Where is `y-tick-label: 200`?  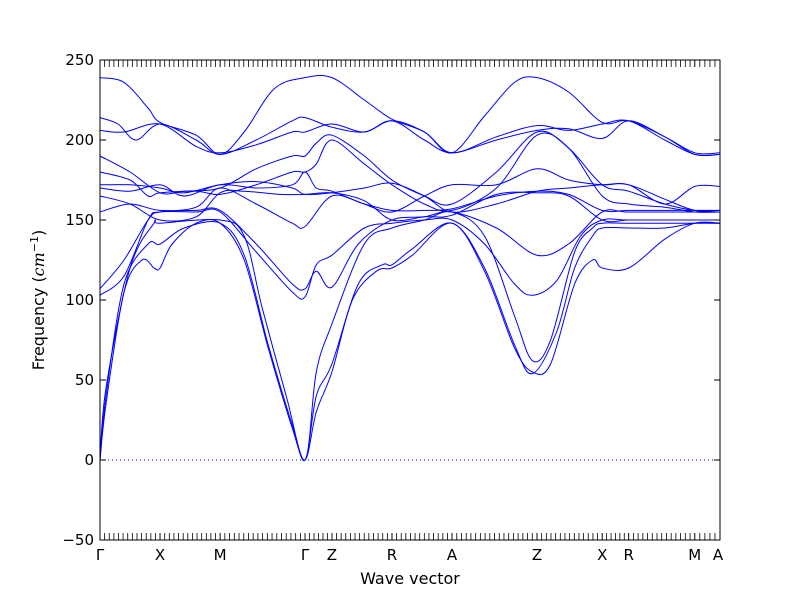 y-tick-label: 200 is located at coordinates (79, 140).